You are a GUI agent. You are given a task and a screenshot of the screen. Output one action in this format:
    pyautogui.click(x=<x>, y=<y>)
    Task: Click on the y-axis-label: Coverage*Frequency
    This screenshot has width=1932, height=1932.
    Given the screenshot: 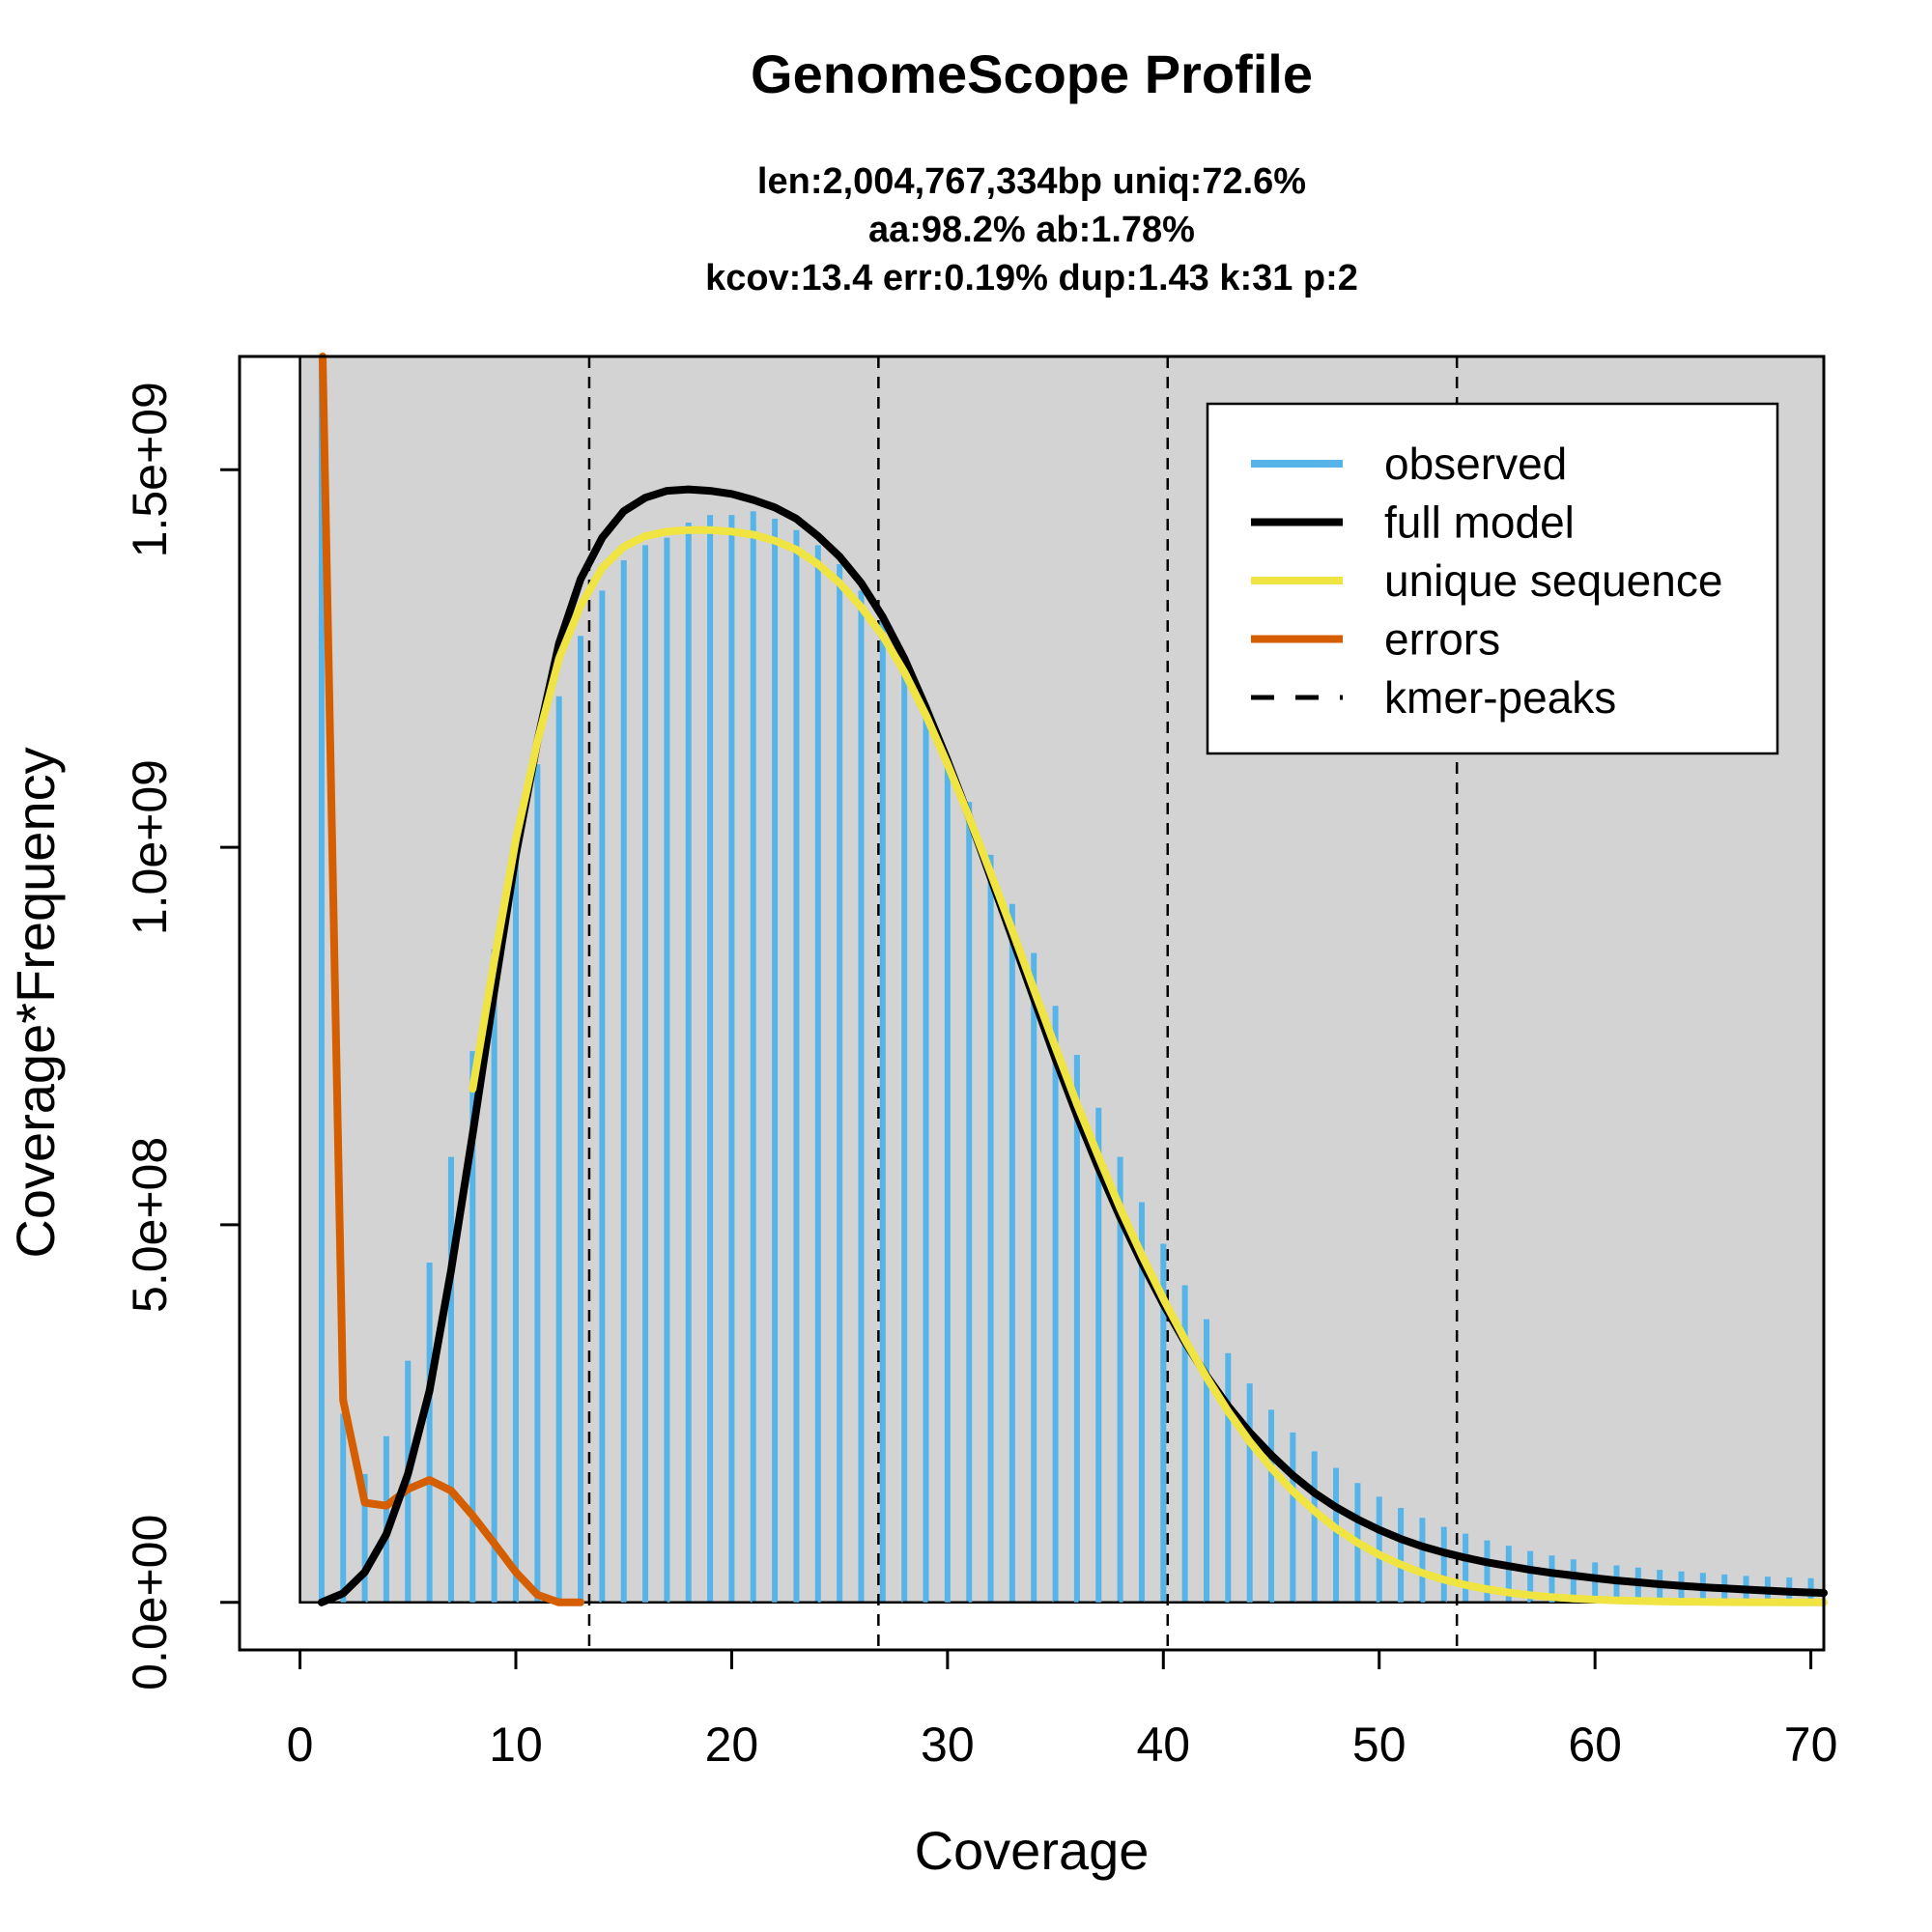 What is the action you would take?
    pyautogui.click(x=35, y=1002)
    